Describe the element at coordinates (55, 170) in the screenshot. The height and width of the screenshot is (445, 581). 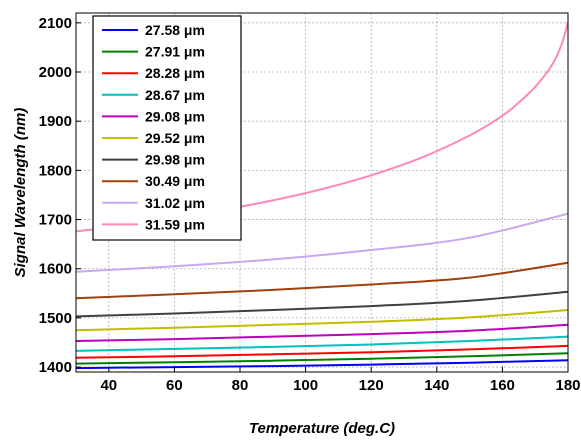
I see `y-tick-label: 1800` at that location.